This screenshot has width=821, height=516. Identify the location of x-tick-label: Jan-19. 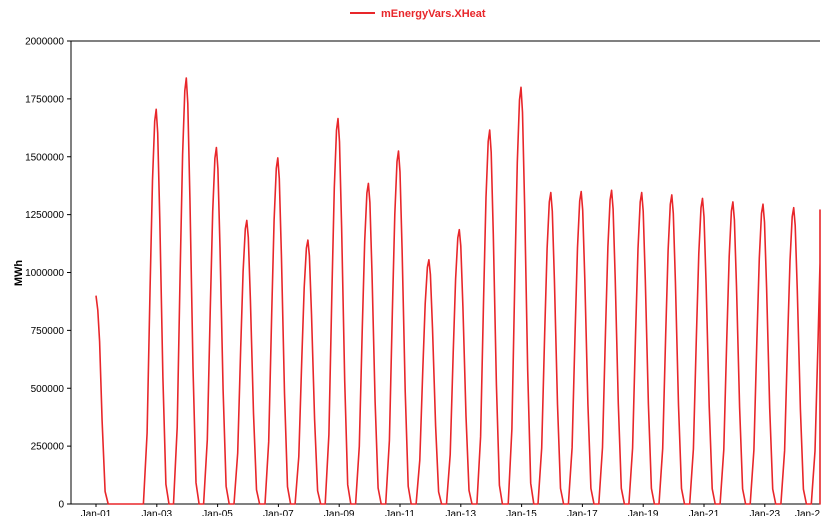
(643, 512).